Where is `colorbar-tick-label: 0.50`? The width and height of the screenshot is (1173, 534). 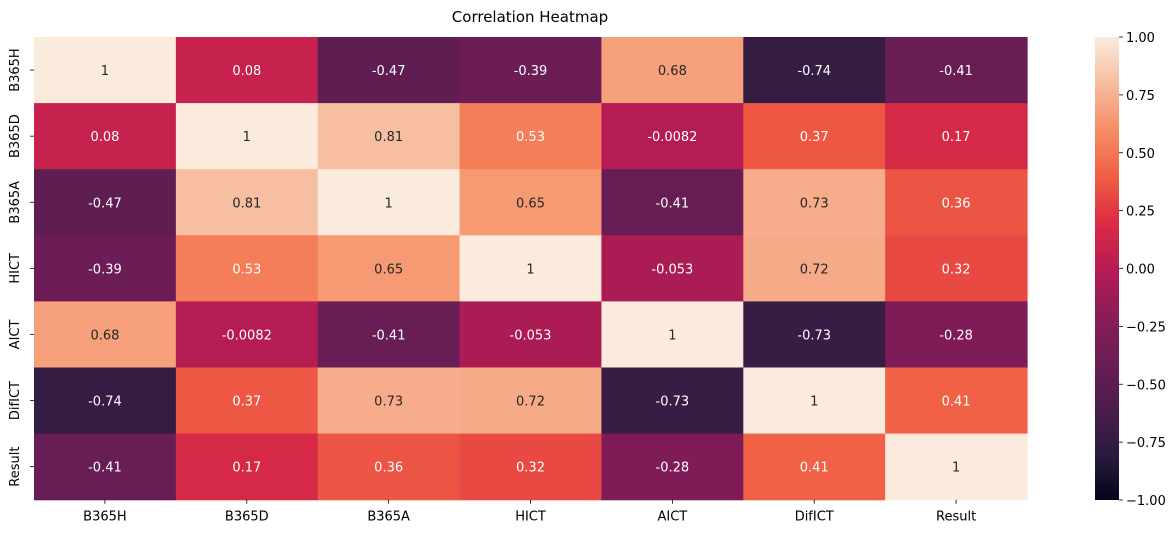 colorbar-tick-label: 0.50 is located at coordinates (1140, 154).